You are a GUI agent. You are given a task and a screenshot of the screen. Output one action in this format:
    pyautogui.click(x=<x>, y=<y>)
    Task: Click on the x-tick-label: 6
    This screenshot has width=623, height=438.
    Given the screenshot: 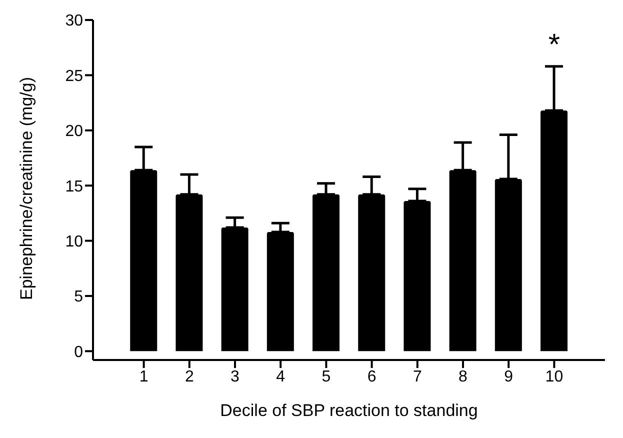 What is the action you would take?
    pyautogui.click(x=371, y=377)
    